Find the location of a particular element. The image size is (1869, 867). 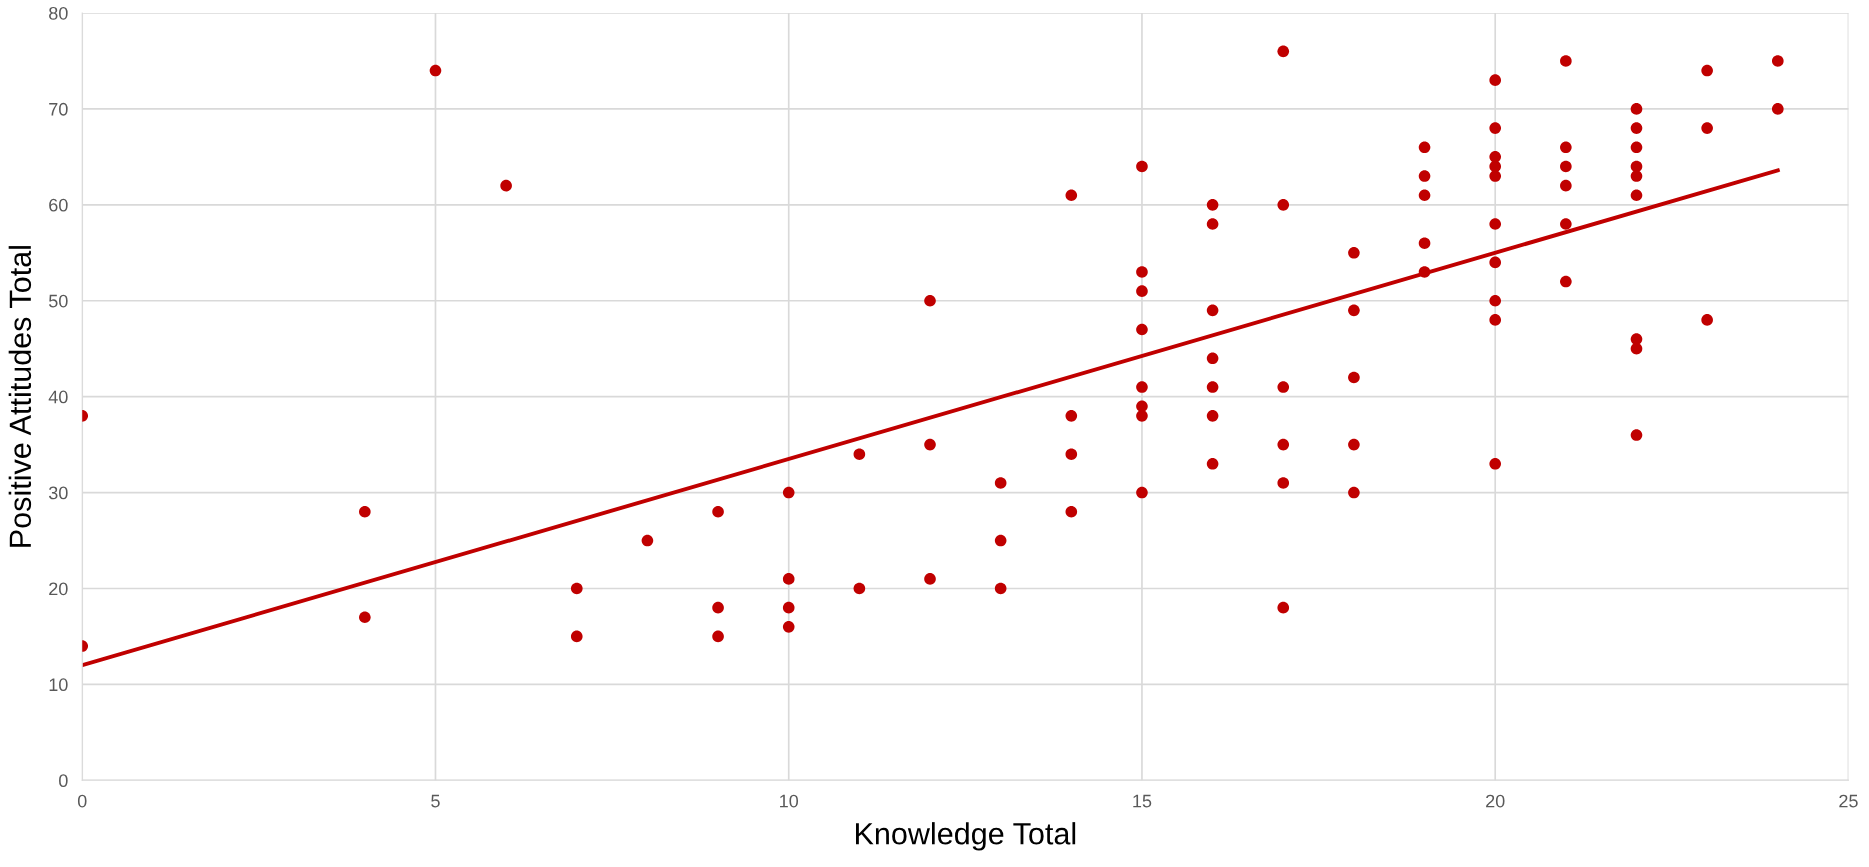

y-tick-label: 50 is located at coordinates (58, 301).